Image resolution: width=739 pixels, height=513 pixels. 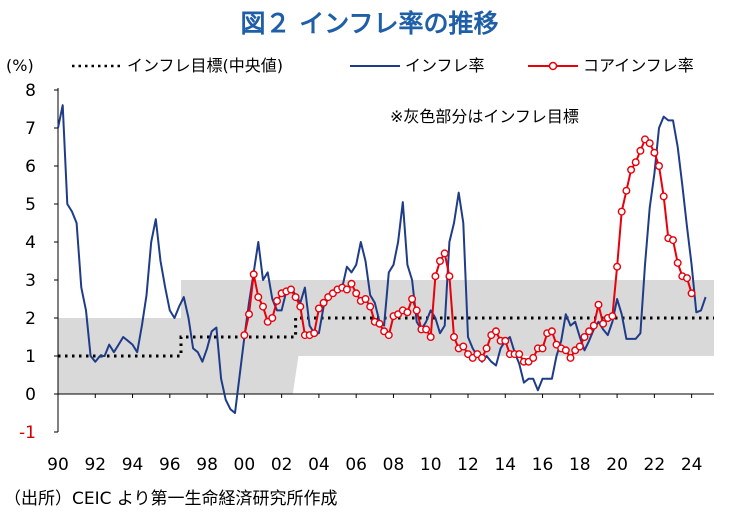 What do you see at coordinates (356, 465) in the screenshot?
I see `x-tick-label: 06` at bounding box center [356, 465].